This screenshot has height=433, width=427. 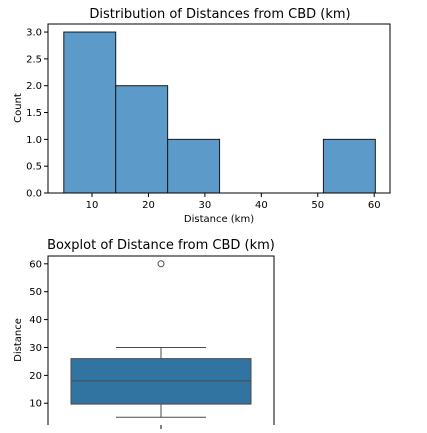 What do you see at coordinates (35, 376) in the screenshot?
I see `boxplot-y-tick-label: 20` at bounding box center [35, 376].